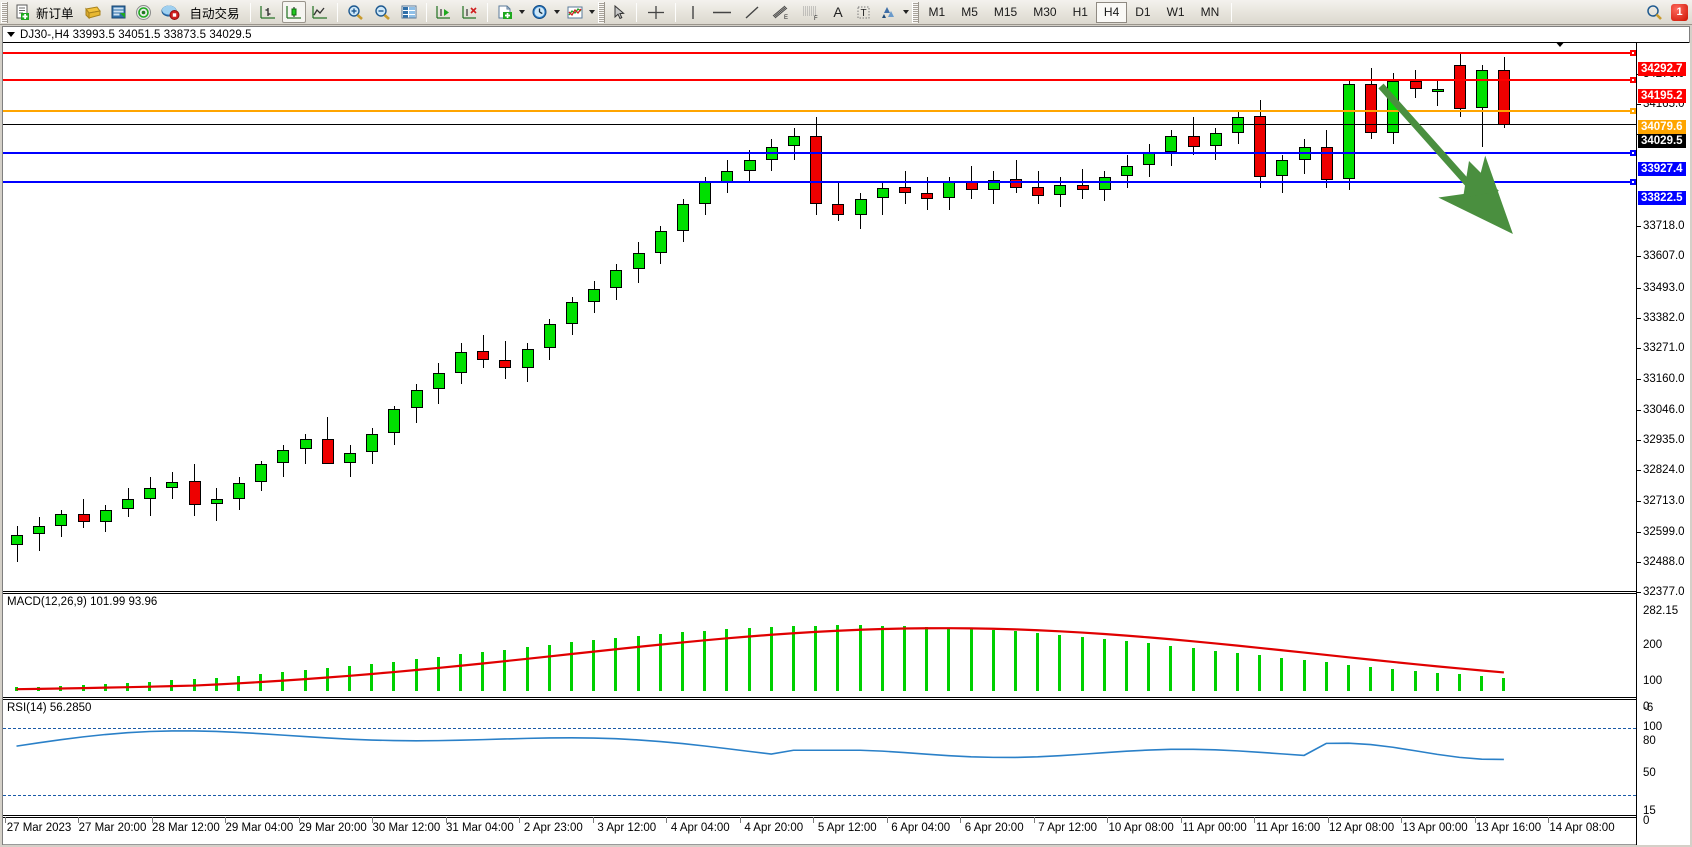  Describe the element at coordinates (1662, 127) in the screenshot. I see `price-level-badge-pivot: 34079.6` at that location.